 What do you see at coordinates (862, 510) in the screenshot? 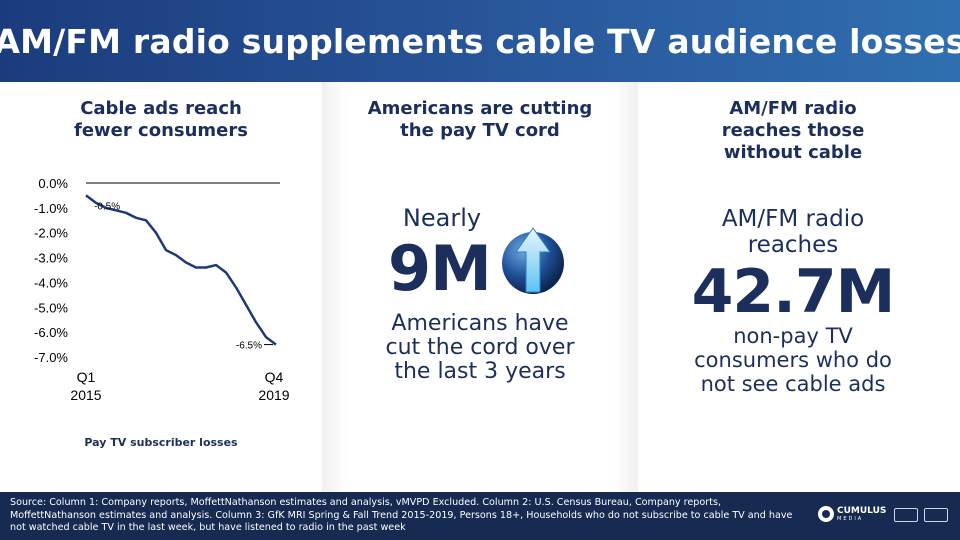
I see `logo-name: CUMULUS` at bounding box center [862, 510].